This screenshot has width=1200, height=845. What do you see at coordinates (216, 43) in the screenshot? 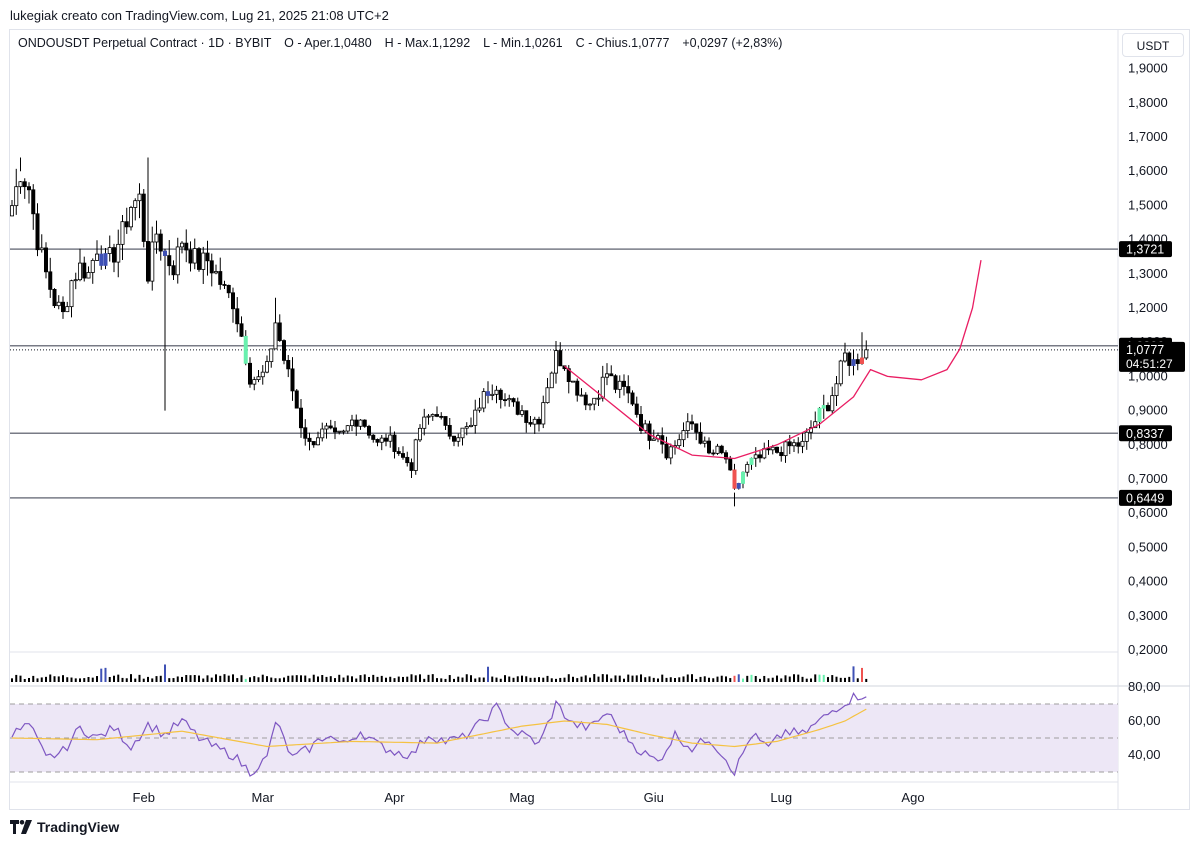
I see `interval: 1D` at bounding box center [216, 43].